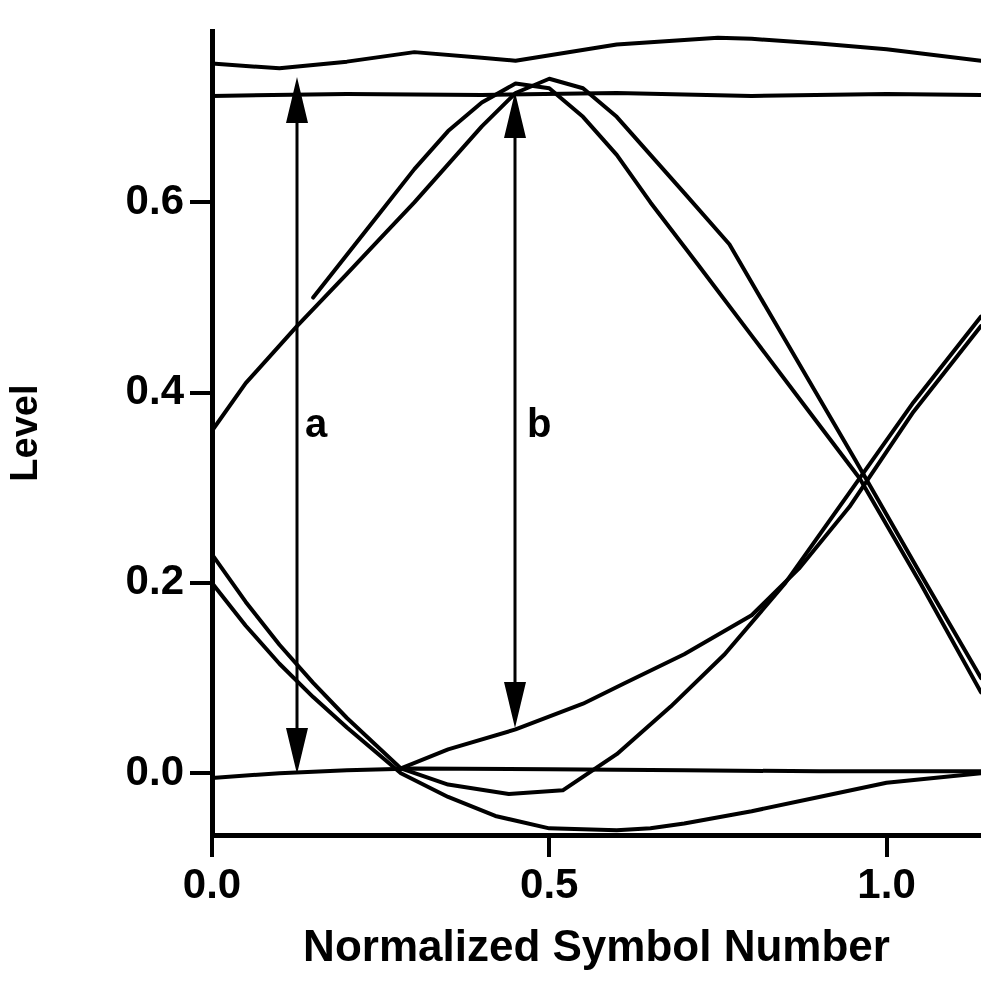  I want to click on y-axis-title: Level, so click(24, 433).